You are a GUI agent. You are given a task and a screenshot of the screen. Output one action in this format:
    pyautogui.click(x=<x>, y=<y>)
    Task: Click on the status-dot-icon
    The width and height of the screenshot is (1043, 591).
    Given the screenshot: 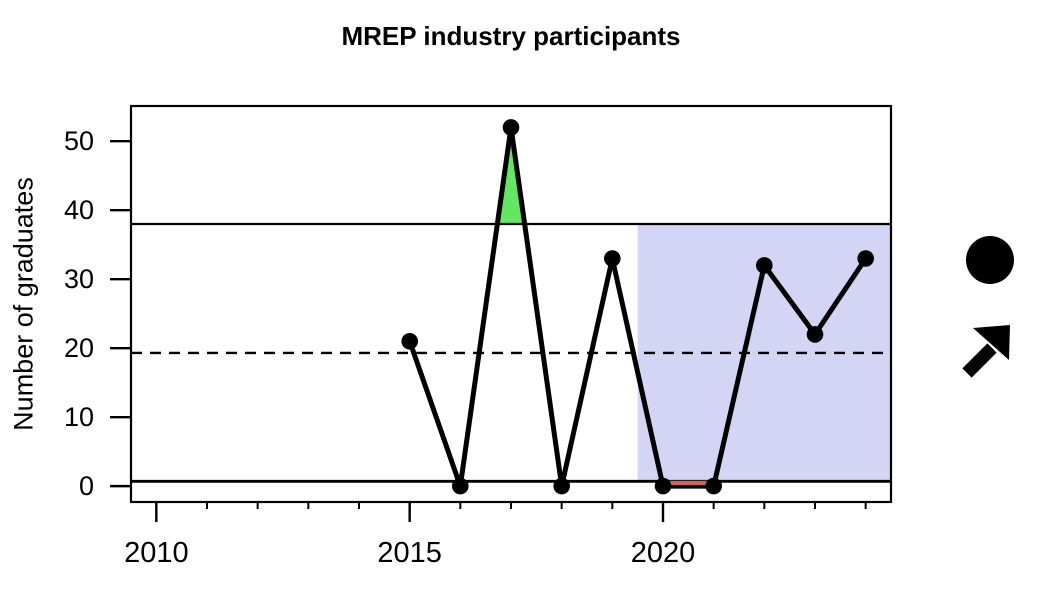 What is the action you would take?
    pyautogui.click(x=990, y=260)
    